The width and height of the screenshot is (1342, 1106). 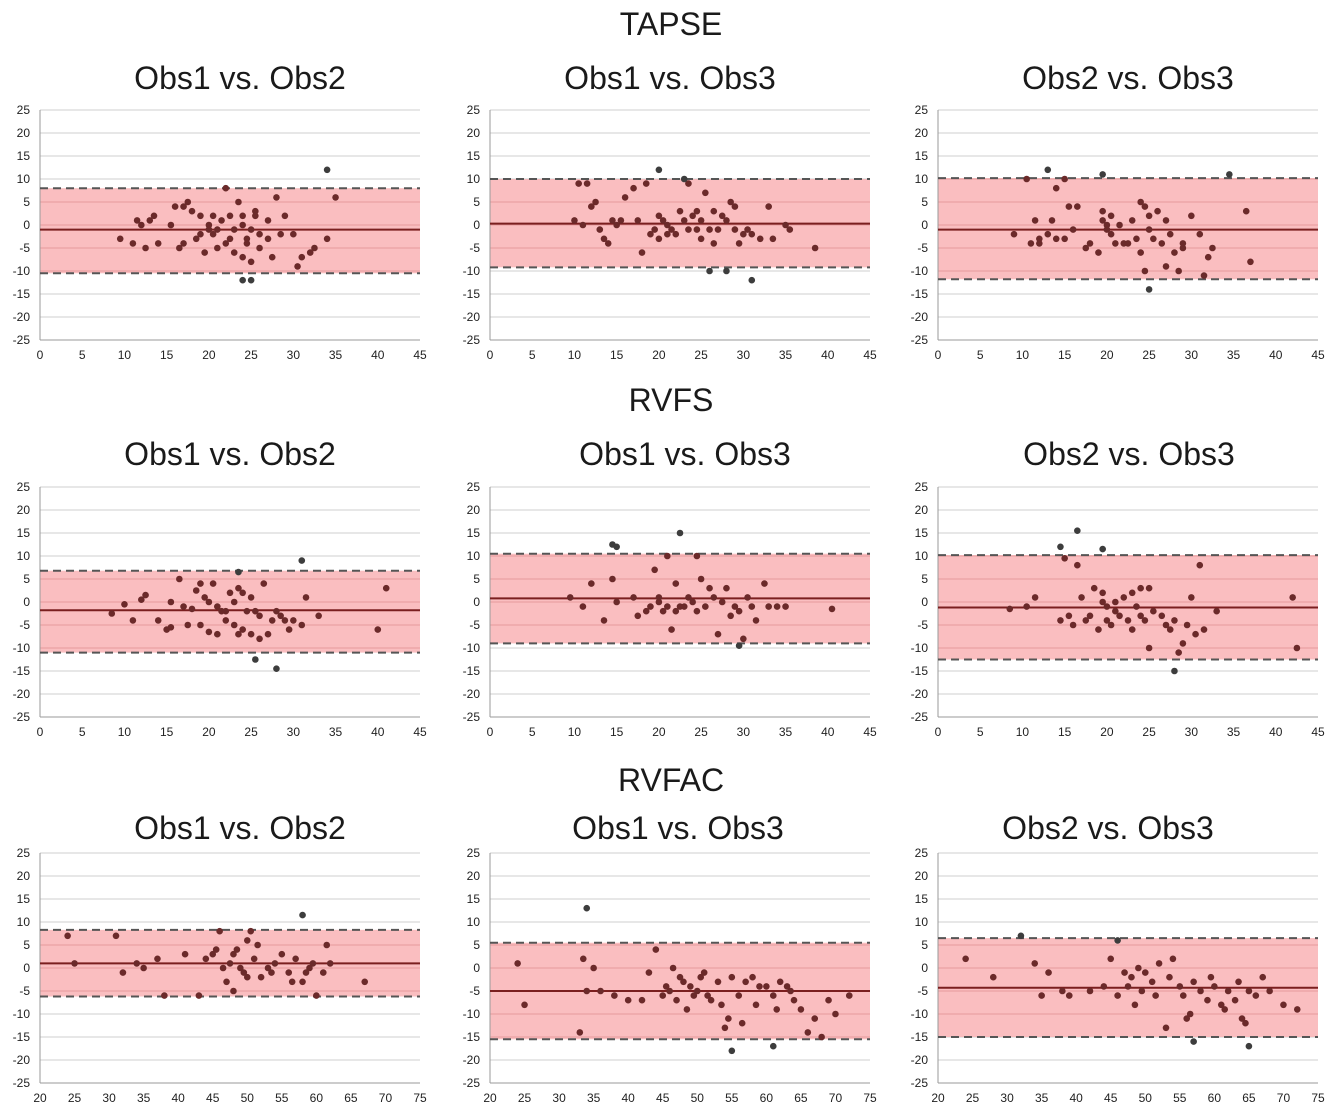 What do you see at coordinates (230, 611) in the screenshot?
I see `agreement-band` at bounding box center [230, 611].